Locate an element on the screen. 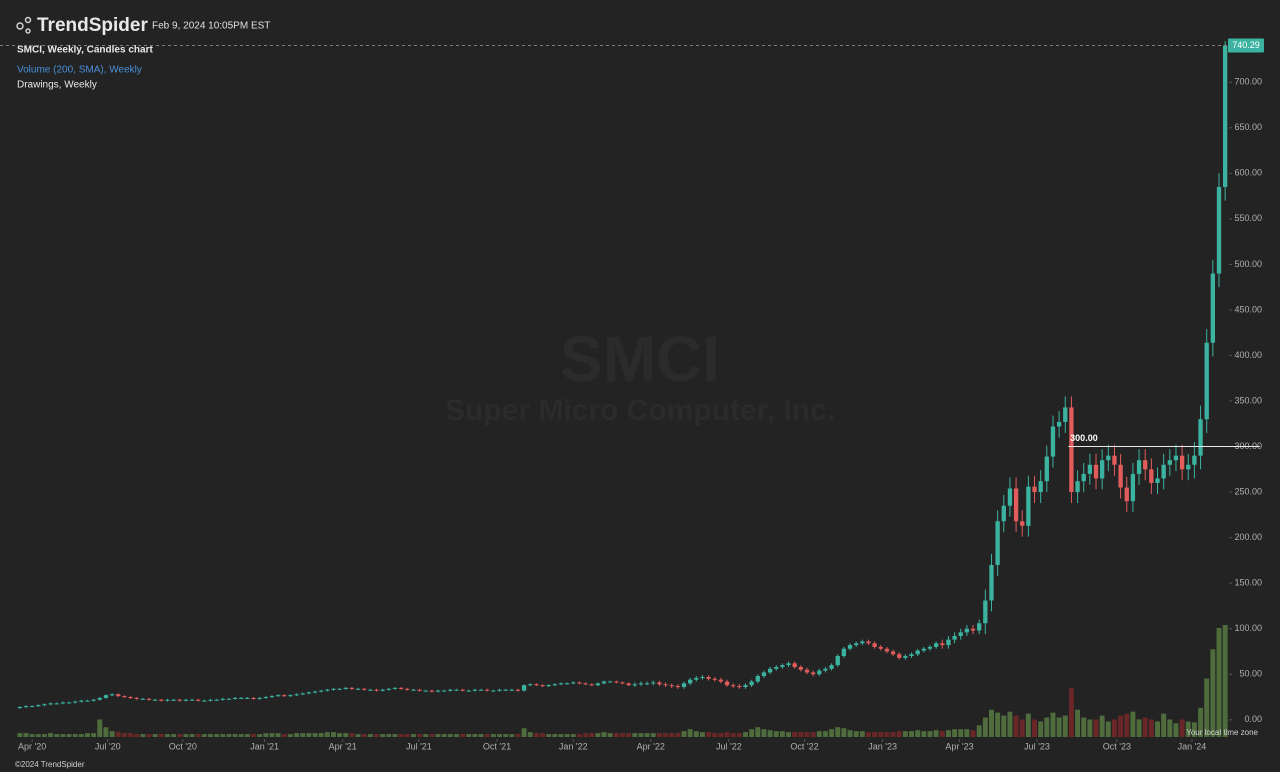  y-tick-label: 500.00 is located at coordinates (1248, 264).